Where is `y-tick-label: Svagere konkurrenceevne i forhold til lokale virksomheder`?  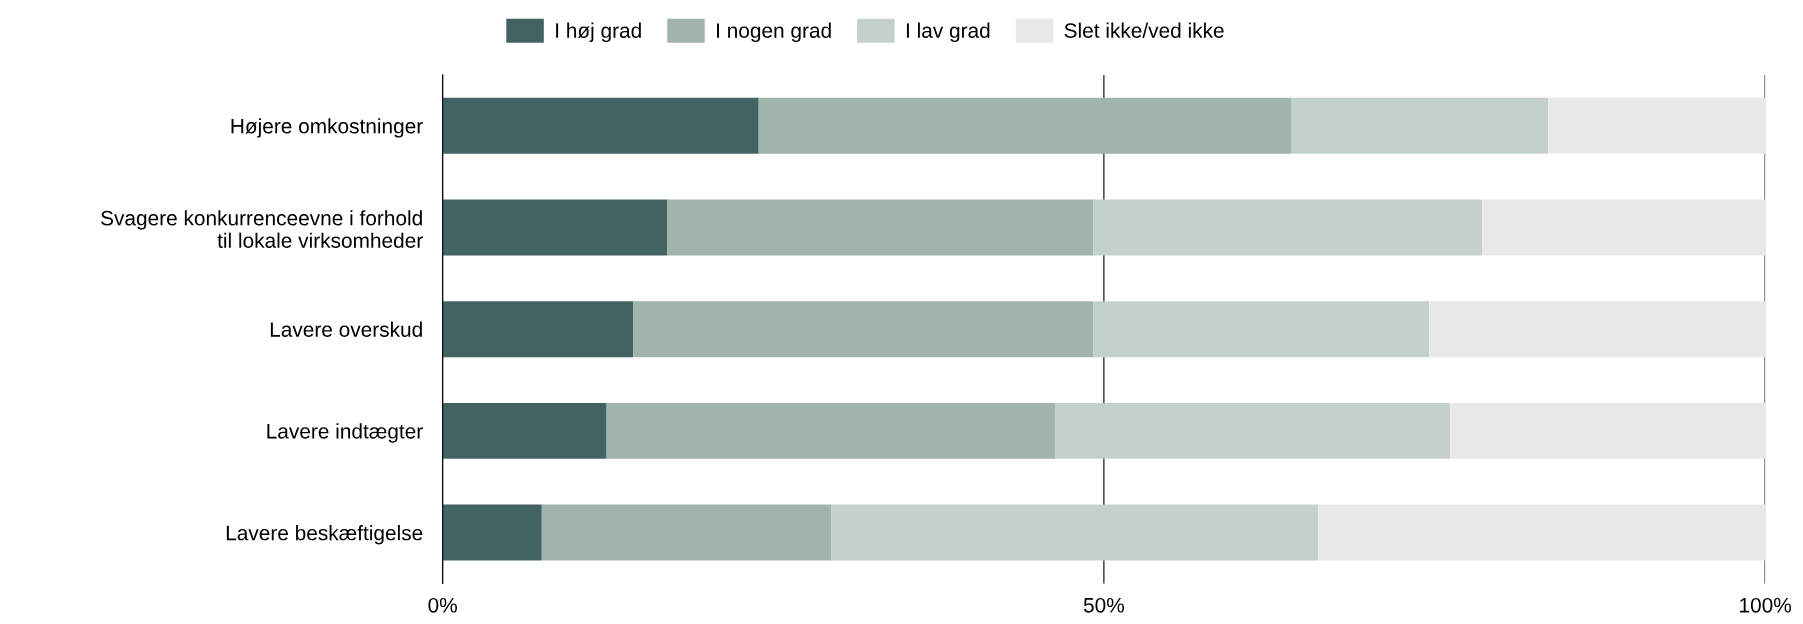 y-tick-label: Svagere konkurrenceevne i forhold til lokale virksomheder is located at coordinates (262, 229).